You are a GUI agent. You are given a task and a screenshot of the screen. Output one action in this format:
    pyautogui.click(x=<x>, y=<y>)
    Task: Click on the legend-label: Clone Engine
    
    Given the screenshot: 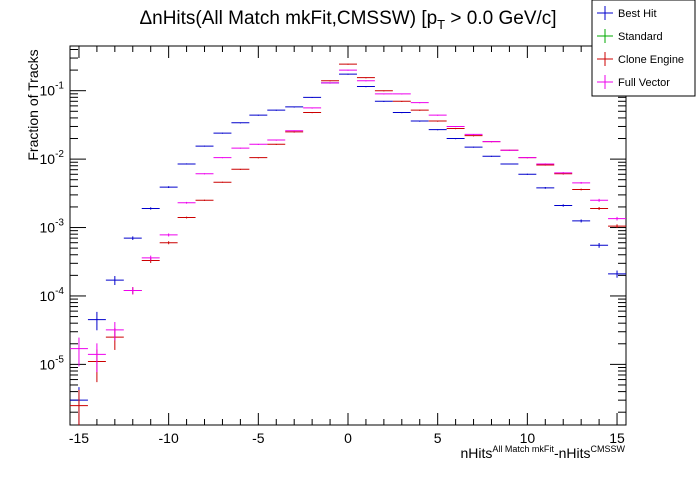 What is the action you would take?
    pyautogui.click(x=651, y=60)
    